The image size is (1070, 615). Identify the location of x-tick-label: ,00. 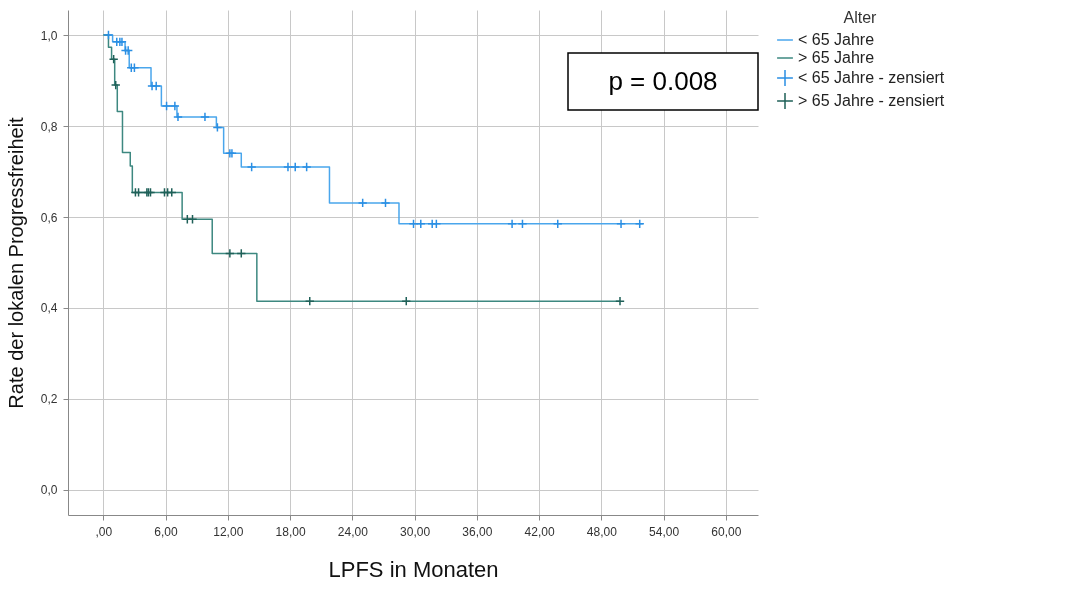
(104, 531).